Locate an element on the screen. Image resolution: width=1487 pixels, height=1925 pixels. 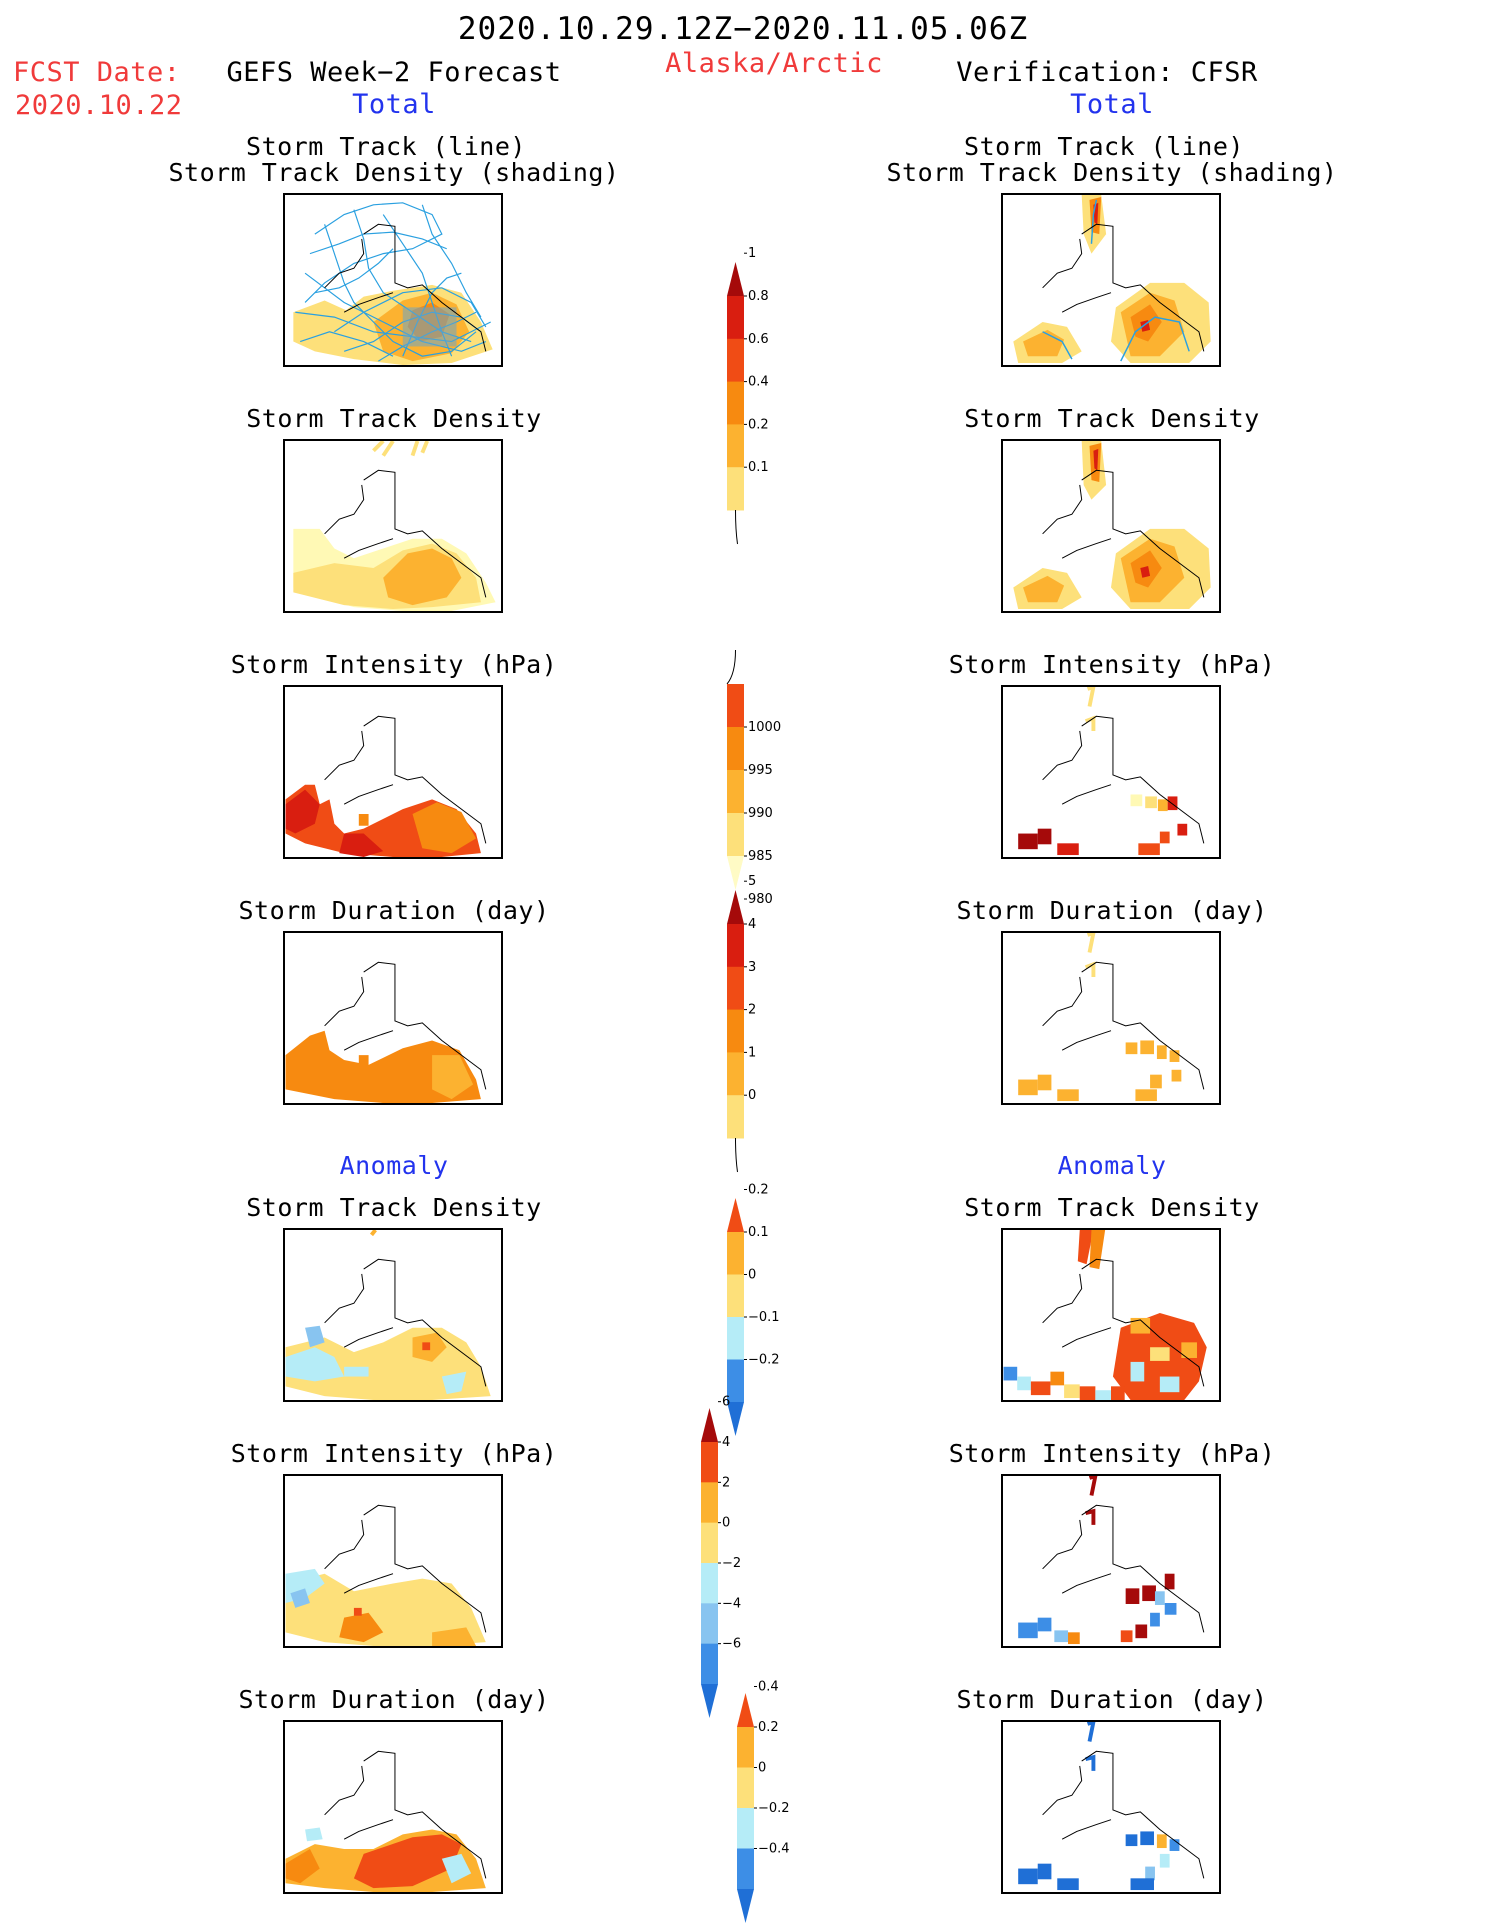
title-track-line-right: Storm Track (line) is located at coordinates (1104, 146).